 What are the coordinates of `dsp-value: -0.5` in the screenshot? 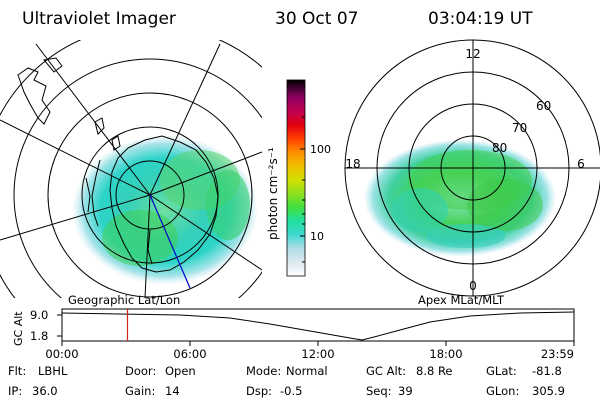 It's located at (291, 391).